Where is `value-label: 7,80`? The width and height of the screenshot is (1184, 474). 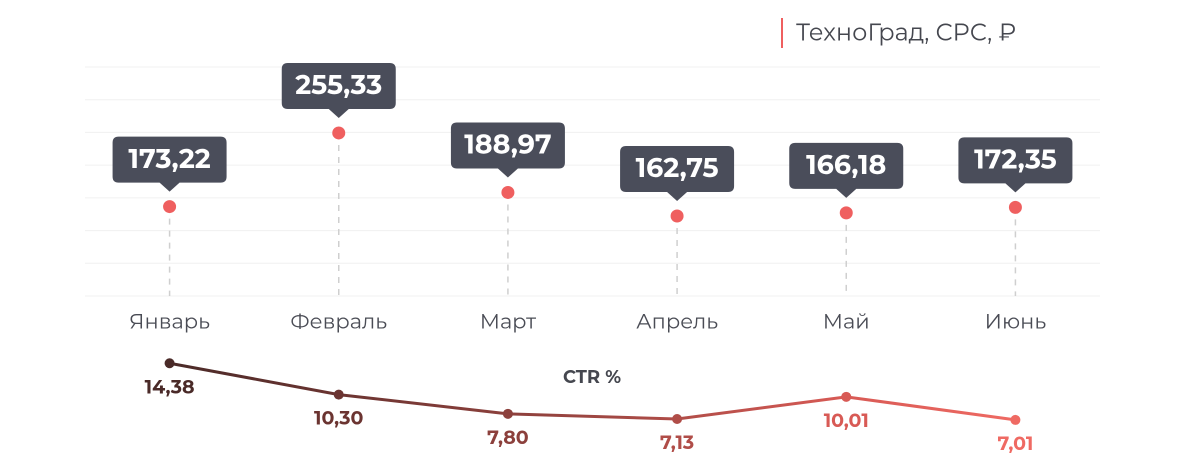 value-label: 7,80 is located at coordinates (508, 437).